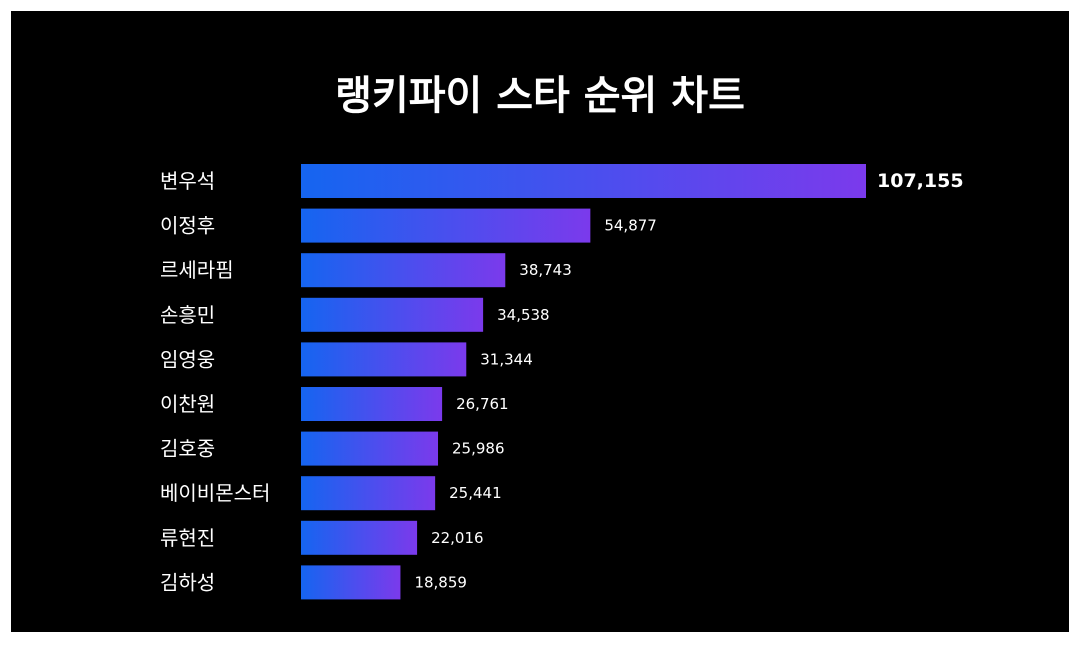 This screenshot has width=1080, height=648. I want to click on value-label: 31,344, so click(506, 359).